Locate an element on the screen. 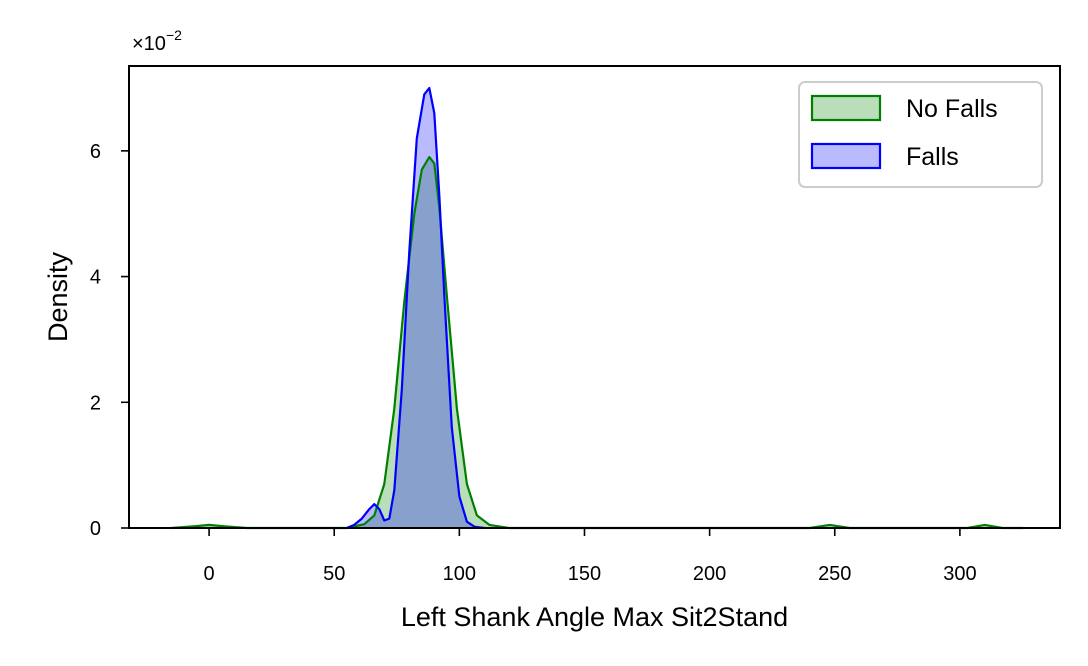 The height and width of the screenshot is (666, 1088). legend-box is located at coordinates (920, 134).